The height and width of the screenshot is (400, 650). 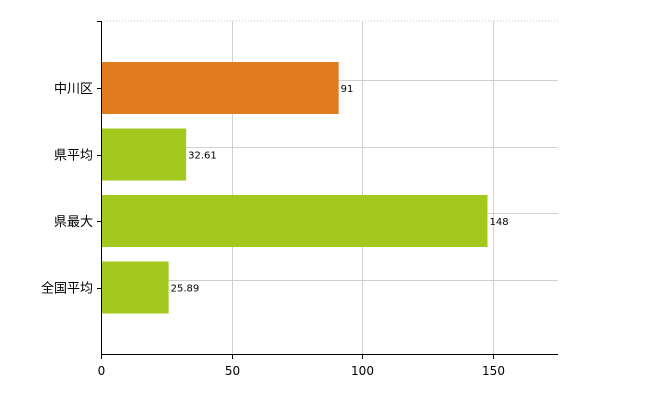 I want to click on data-label: 25.89, so click(x=185, y=289).